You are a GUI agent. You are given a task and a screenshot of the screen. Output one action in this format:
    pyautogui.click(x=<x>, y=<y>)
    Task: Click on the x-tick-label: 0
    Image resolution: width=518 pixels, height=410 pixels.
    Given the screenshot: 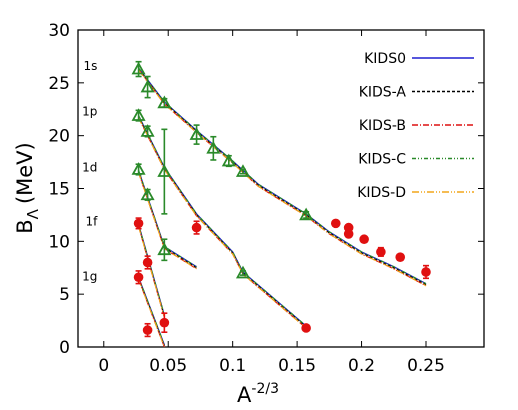 What is the action you would take?
    pyautogui.click(x=103, y=366)
    